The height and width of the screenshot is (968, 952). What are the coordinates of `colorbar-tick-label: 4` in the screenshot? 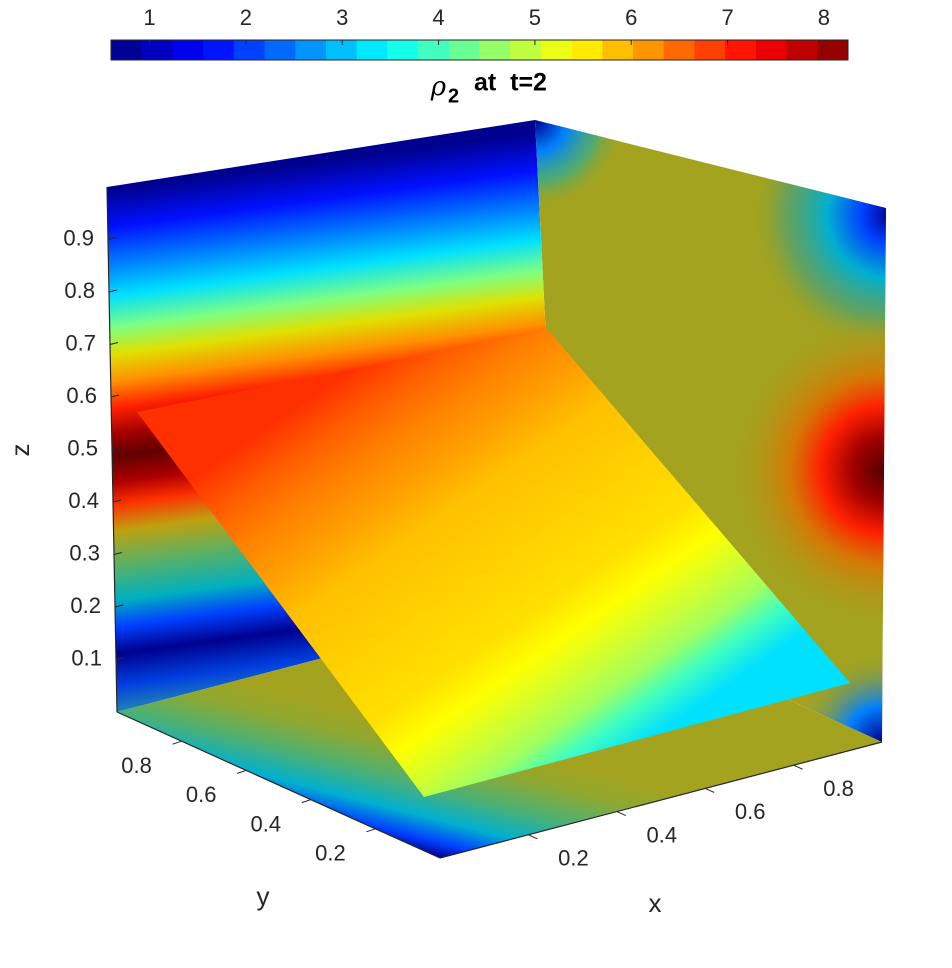 It's located at (438, 17).